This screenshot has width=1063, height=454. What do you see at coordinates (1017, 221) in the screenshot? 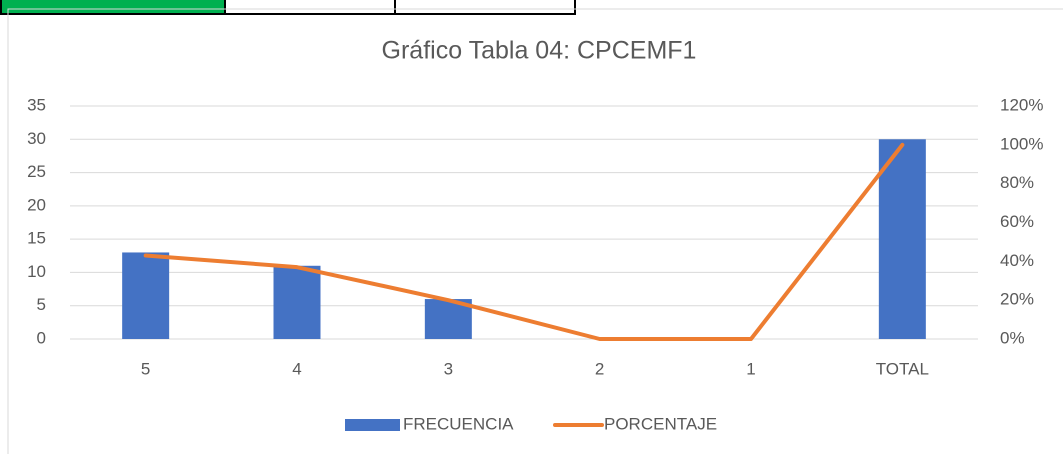
I see `y2-tick-label: 60%` at bounding box center [1017, 221].